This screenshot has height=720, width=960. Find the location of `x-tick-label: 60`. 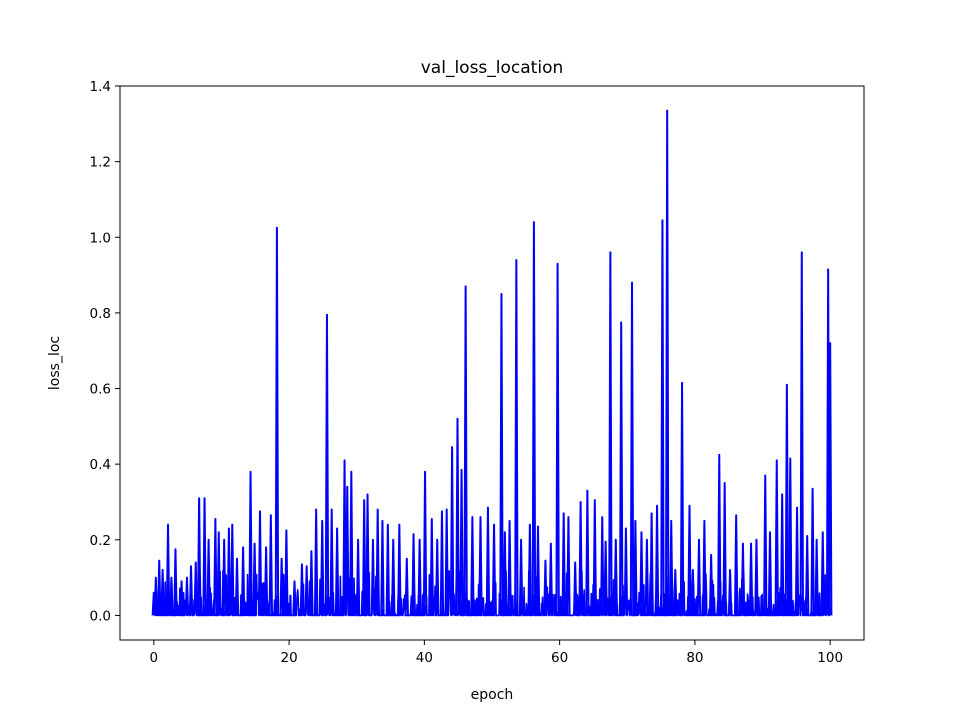

x-tick-label: 60 is located at coordinates (559, 658).